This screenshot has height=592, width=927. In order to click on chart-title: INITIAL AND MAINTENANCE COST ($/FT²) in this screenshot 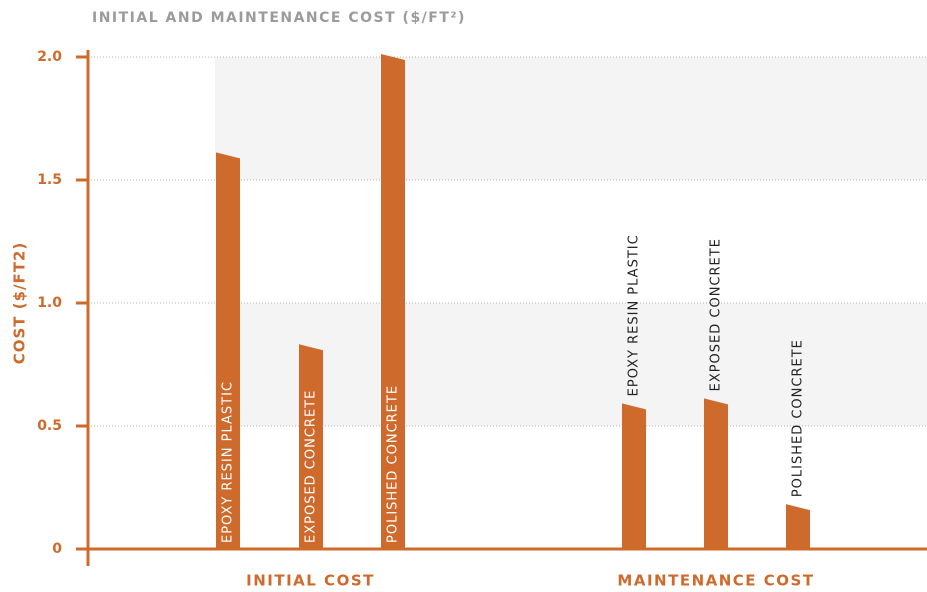, I will do `click(279, 18)`.